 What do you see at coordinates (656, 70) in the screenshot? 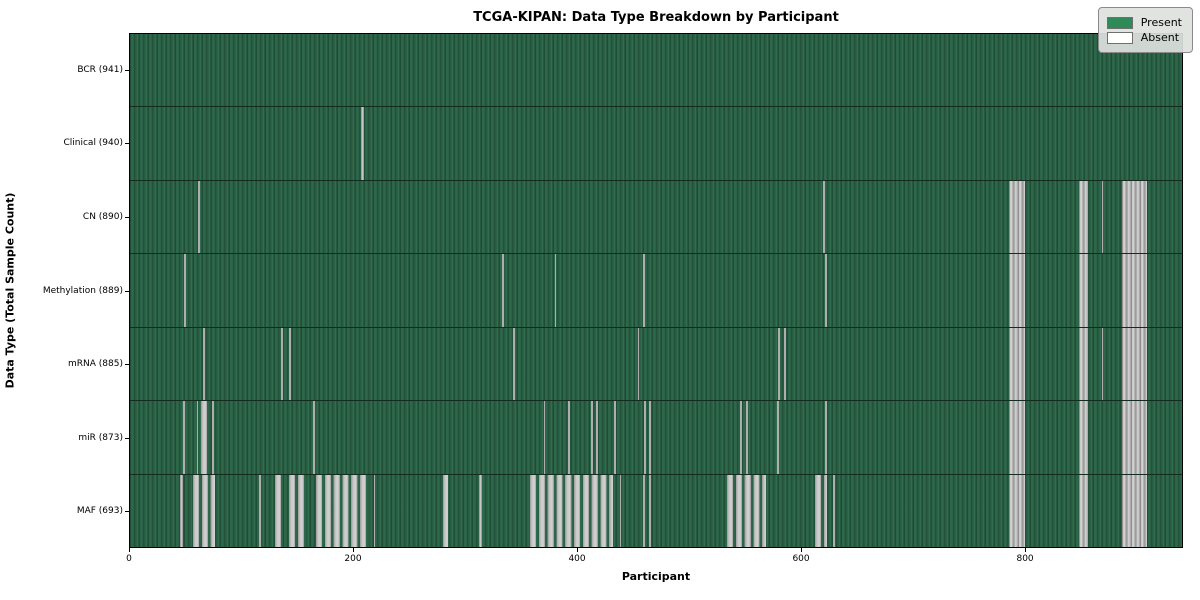
I see `heatmap-row-bcr` at bounding box center [656, 70].